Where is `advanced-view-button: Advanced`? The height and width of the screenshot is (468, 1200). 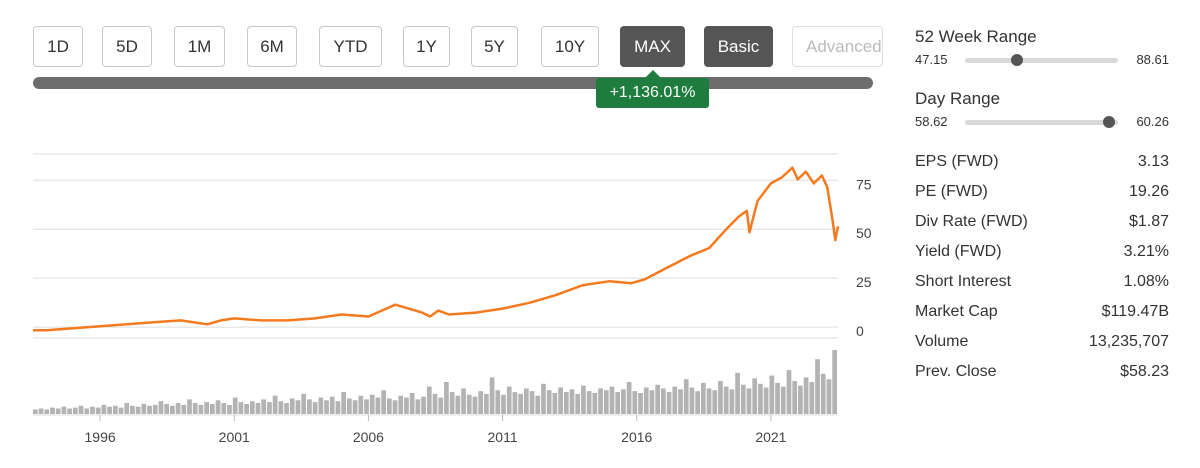
advanced-view-button: Advanced is located at coordinates (837, 46).